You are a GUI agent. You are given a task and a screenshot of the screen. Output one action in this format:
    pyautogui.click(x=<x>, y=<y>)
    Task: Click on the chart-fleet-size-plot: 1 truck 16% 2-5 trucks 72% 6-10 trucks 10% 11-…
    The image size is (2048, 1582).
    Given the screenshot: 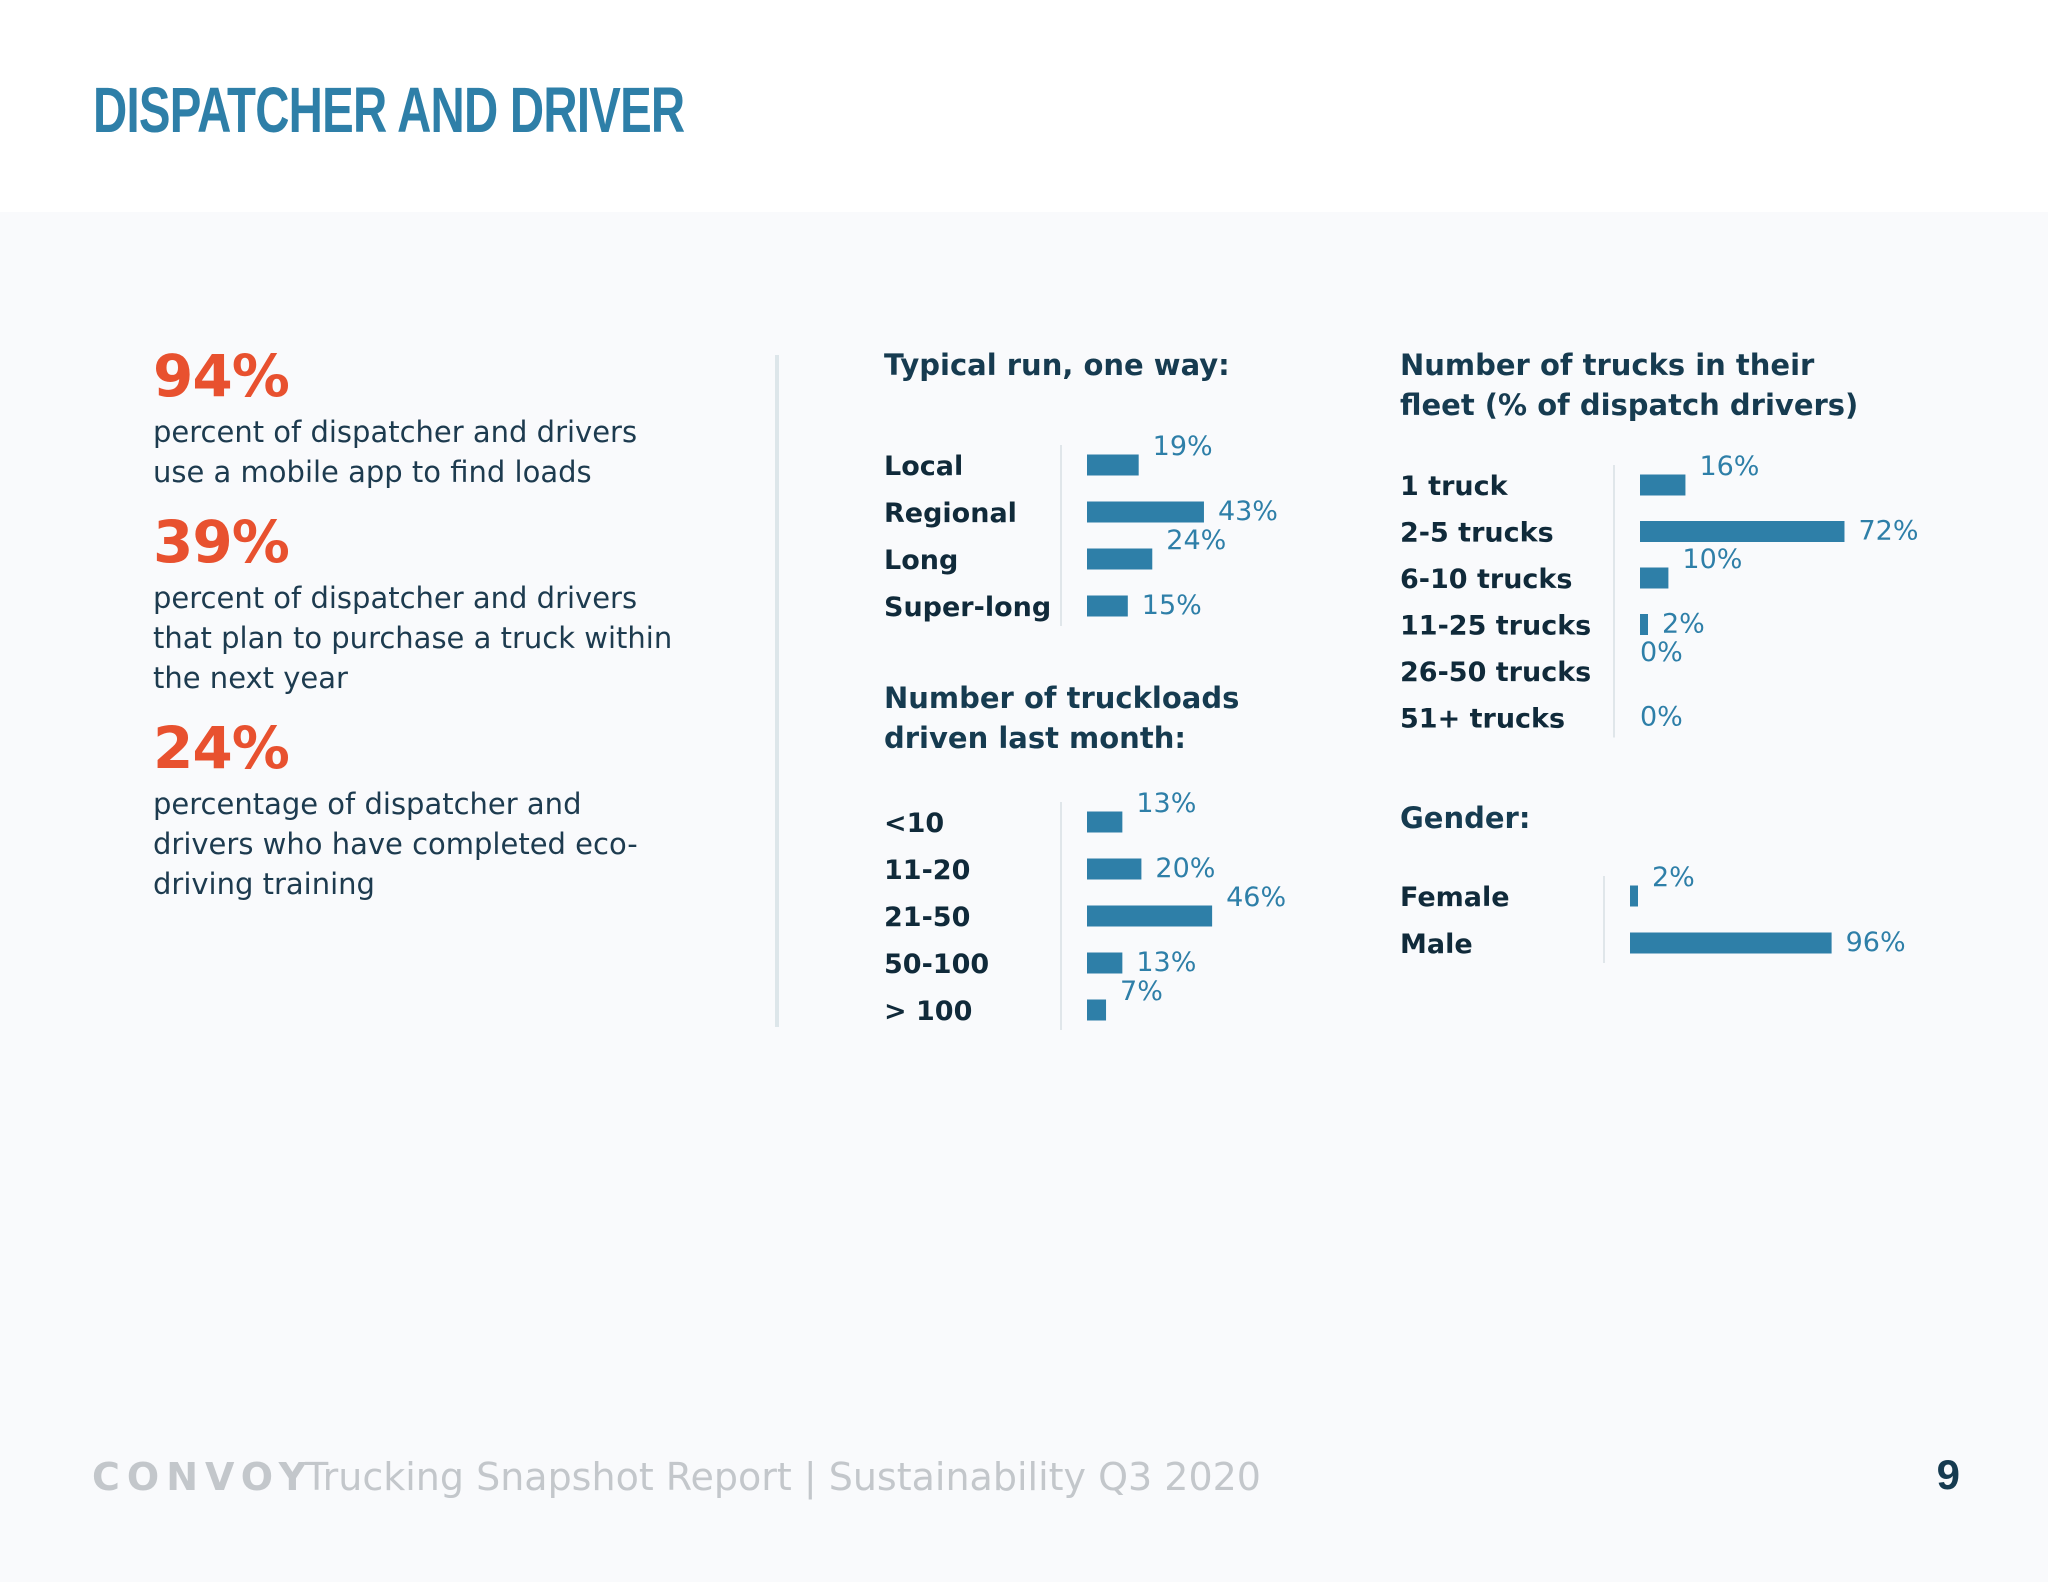 What is the action you would take?
    pyautogui.click(x=1659, y=594)
    